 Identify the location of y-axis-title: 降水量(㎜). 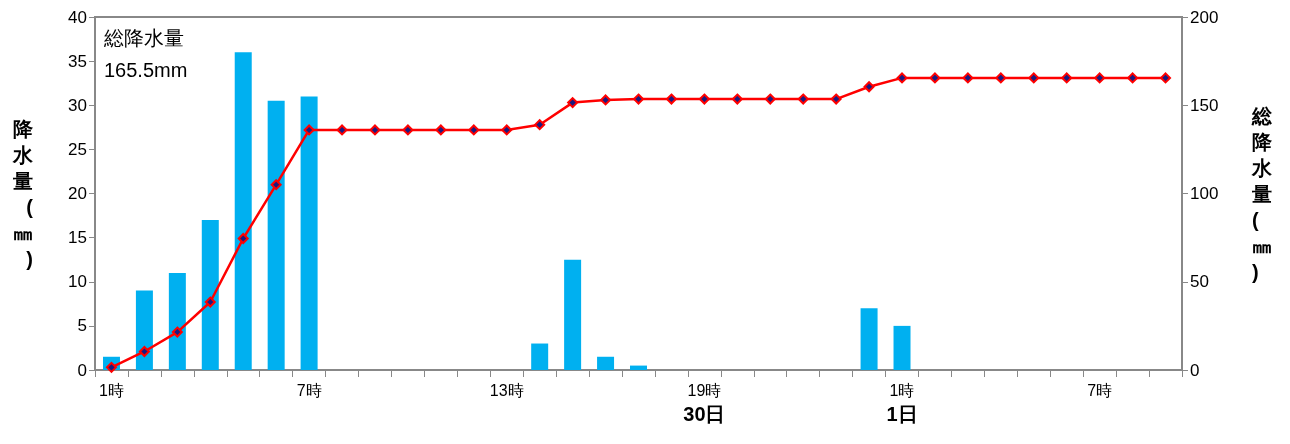
(23, 193).